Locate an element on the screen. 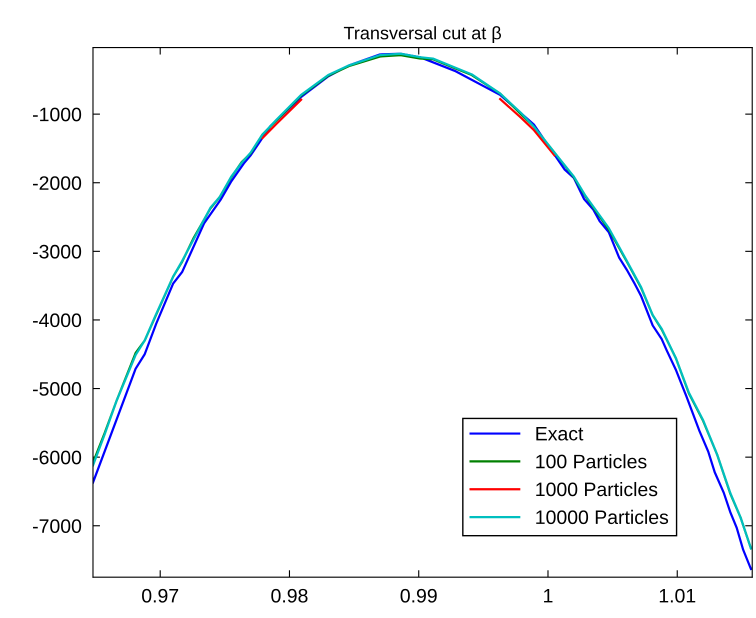  x-tick-label: 0.98 is located at coordinates (289, 595).